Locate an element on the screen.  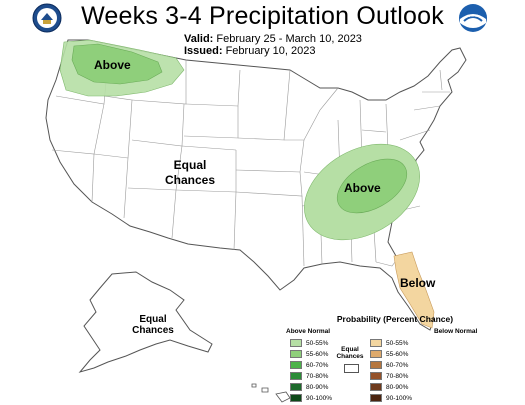
above-legend-item: 50-55% is located at coordinates (309, 343).